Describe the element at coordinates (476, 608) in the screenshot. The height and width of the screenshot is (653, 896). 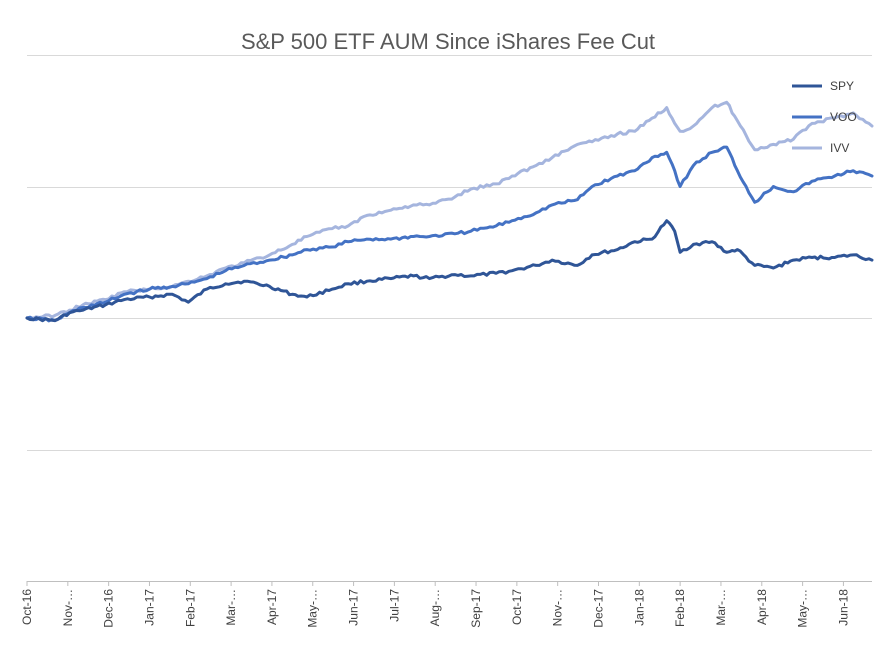
I see `x-tick-label: Sep-17` at that location.